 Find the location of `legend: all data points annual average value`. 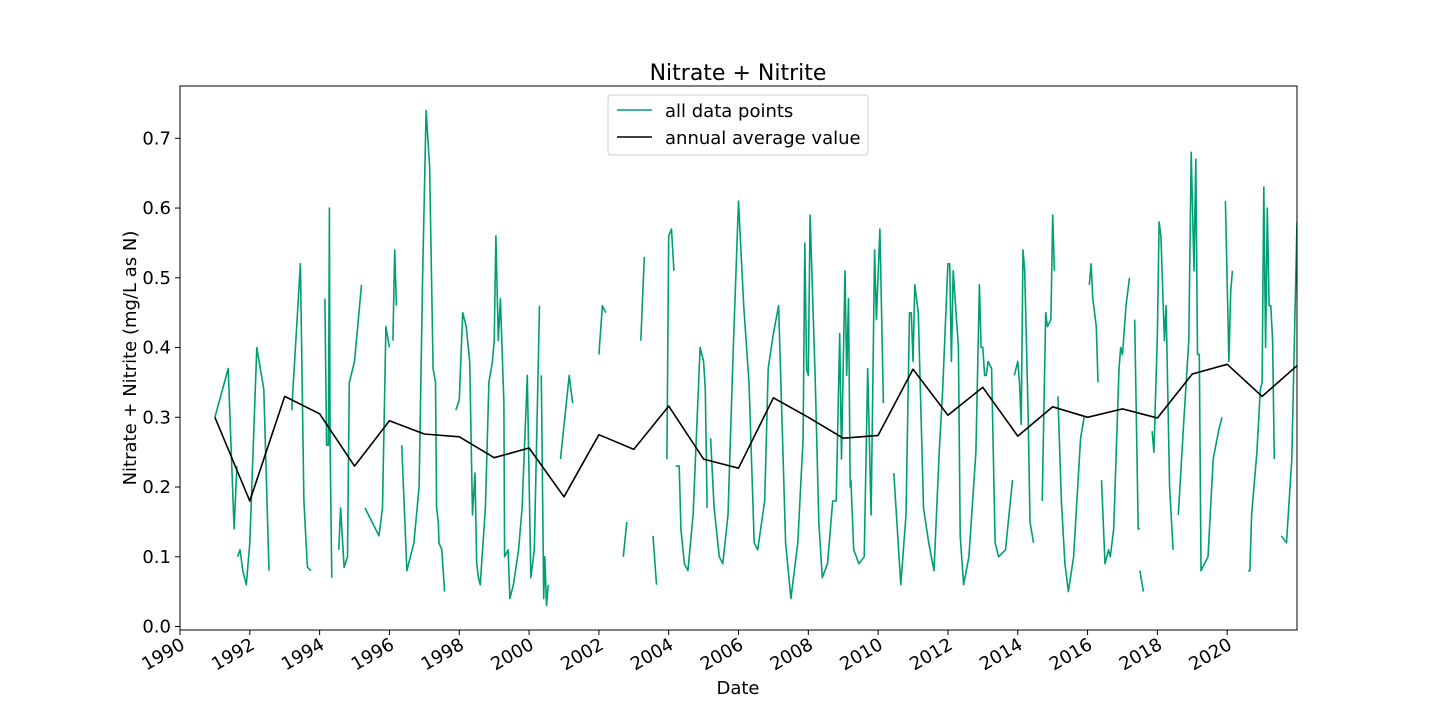

legend: all data points annual average value is located at coordinates (738, 125).